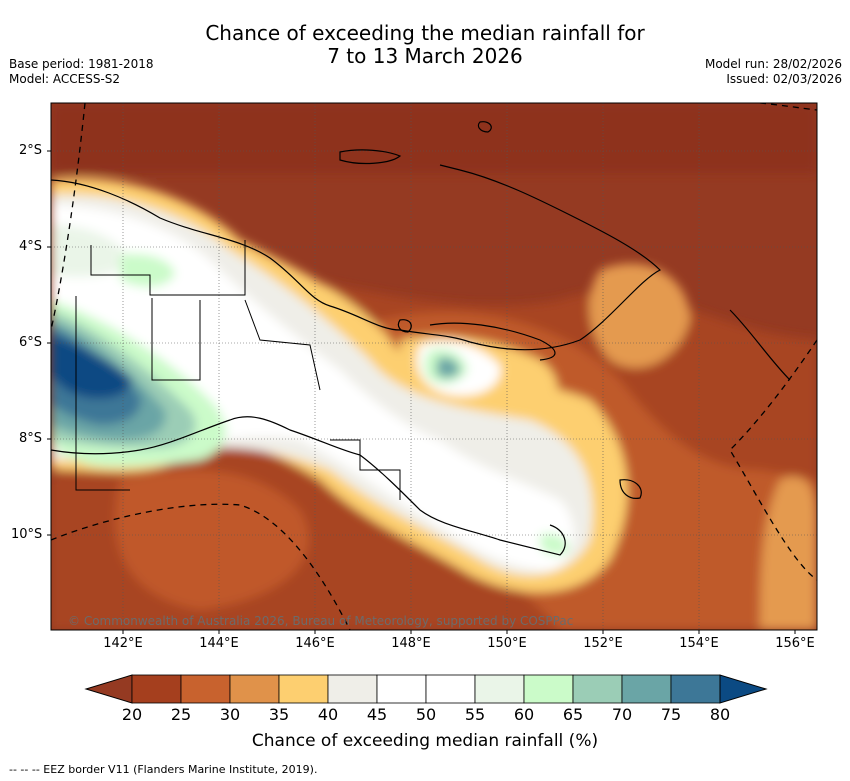 This screenshot has width=850, height=781. What do you see at coordinates (132, 714) in the screenshot?
I see `colorbar-tick-label: 20` at bounding box center [132, 714].